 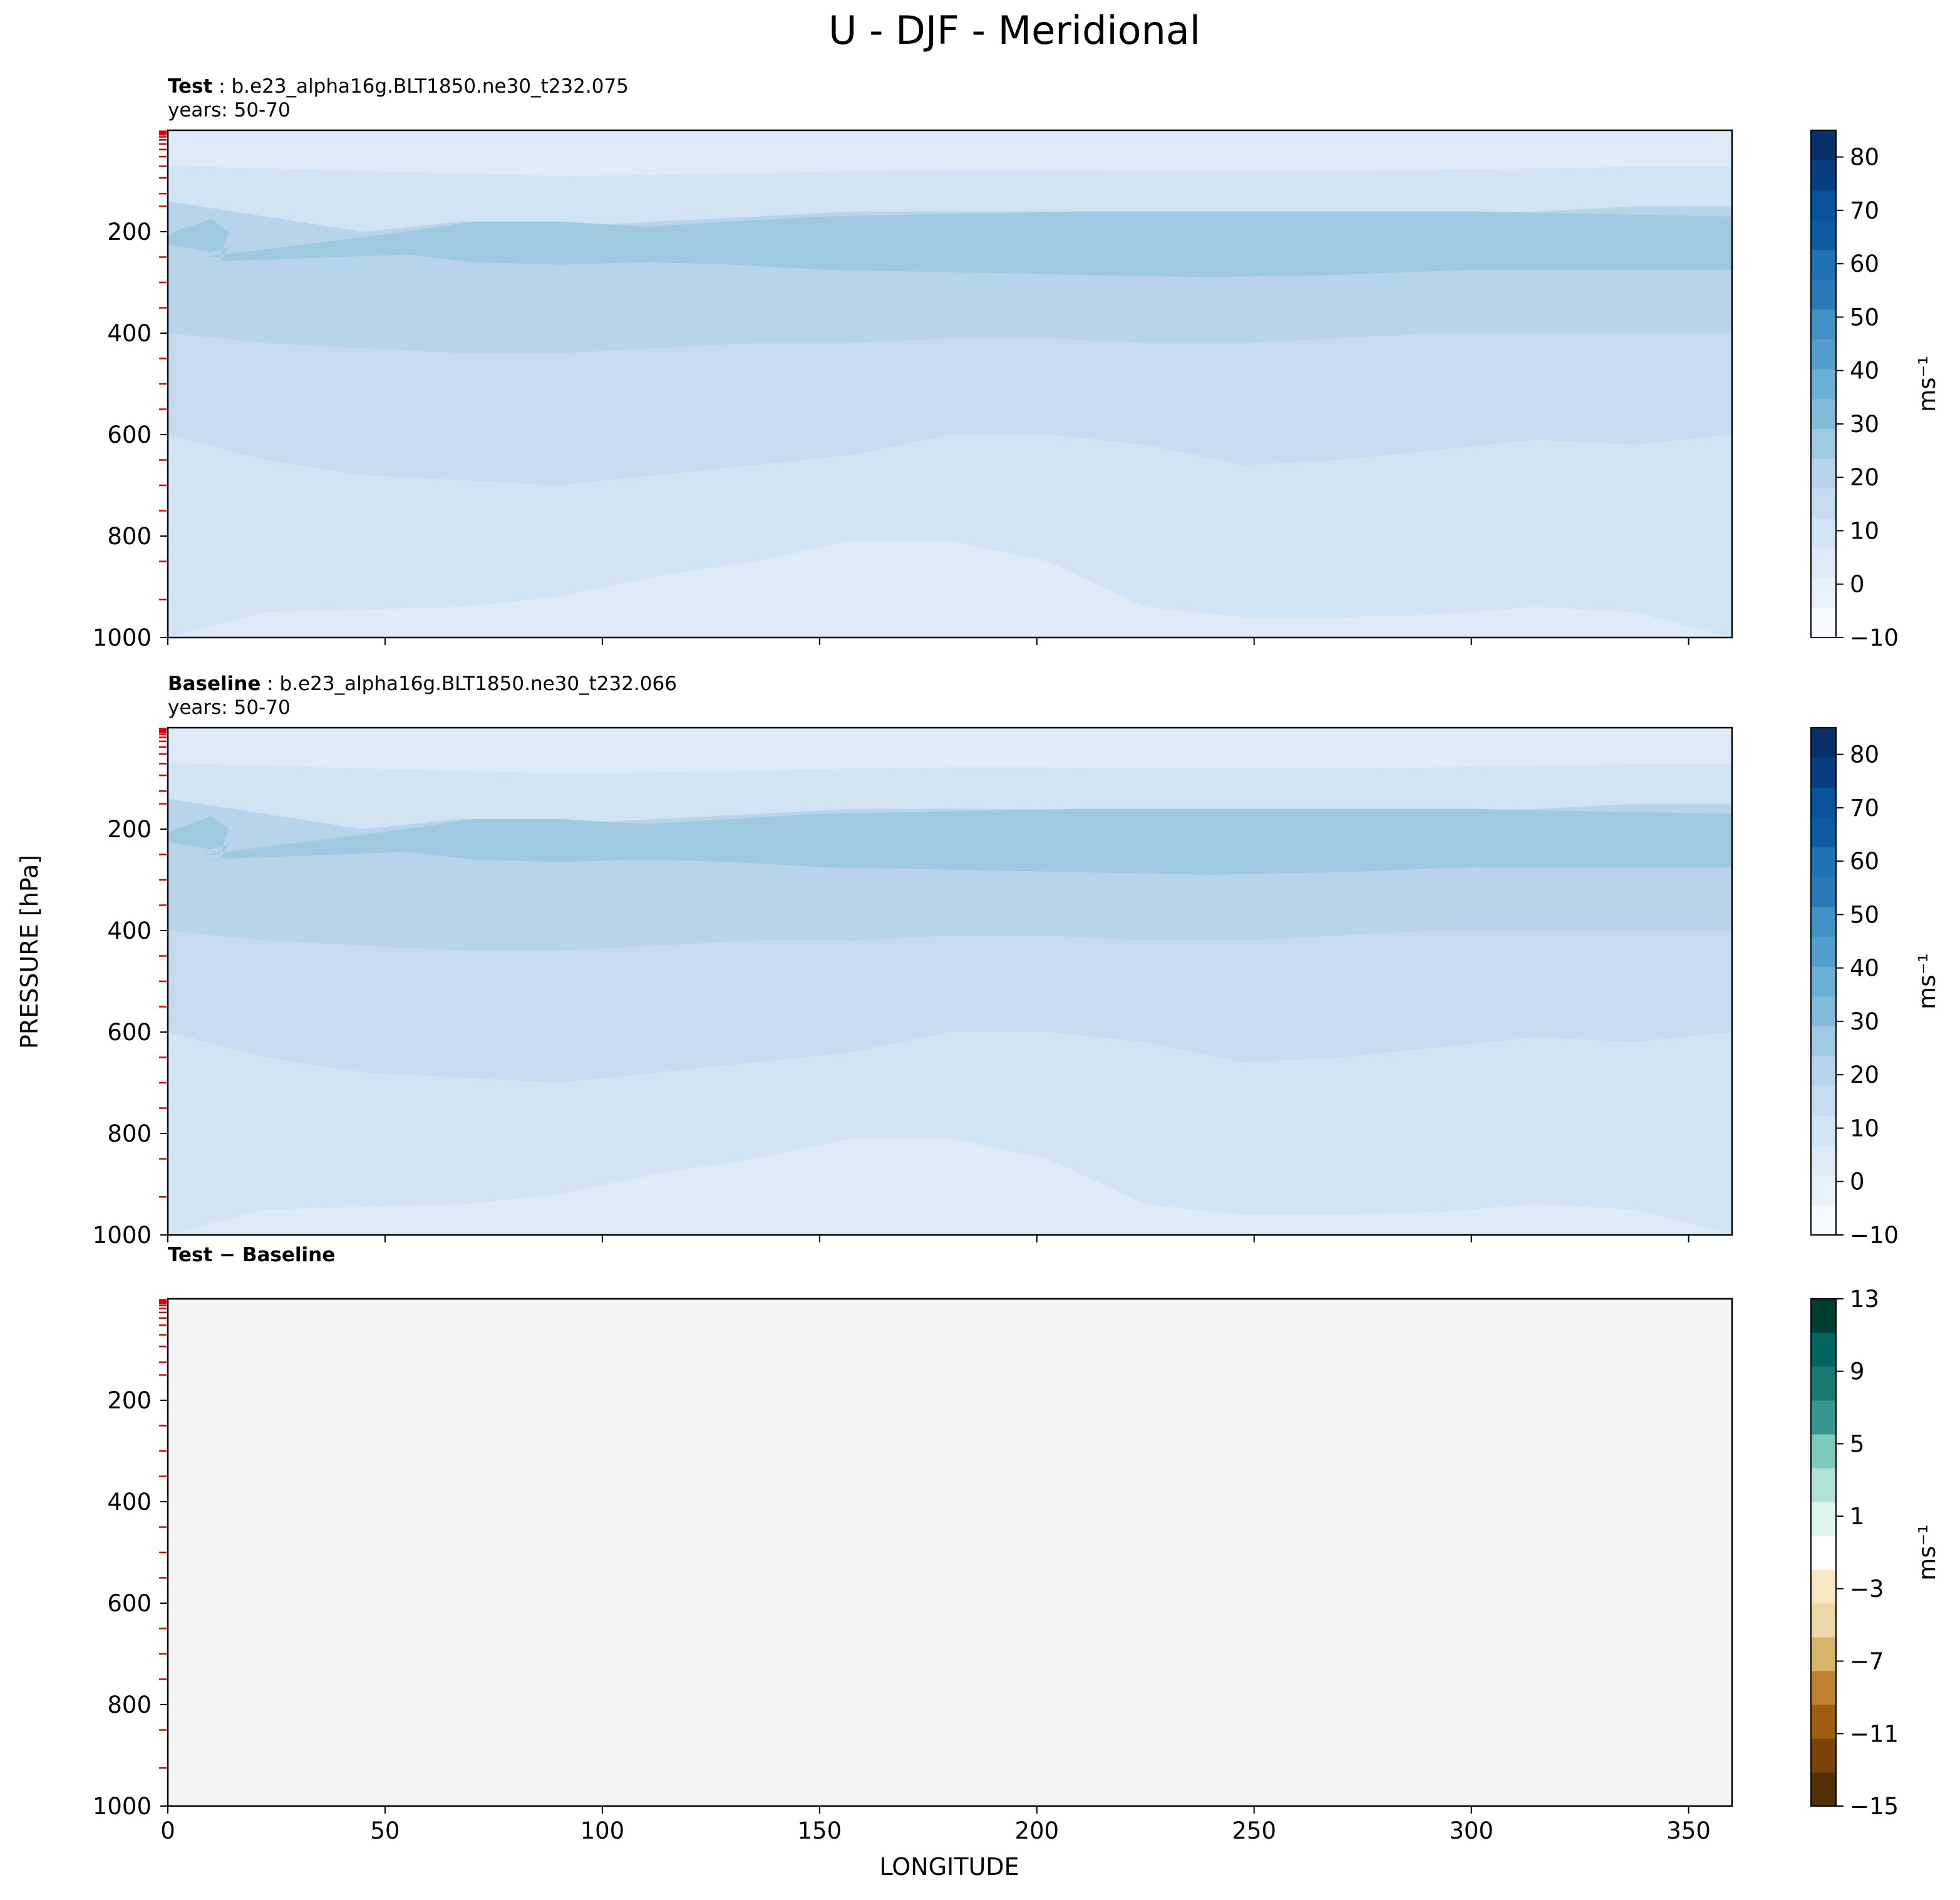 I want to click on x-tick-label: 250, so click(x=1254, y=1830).